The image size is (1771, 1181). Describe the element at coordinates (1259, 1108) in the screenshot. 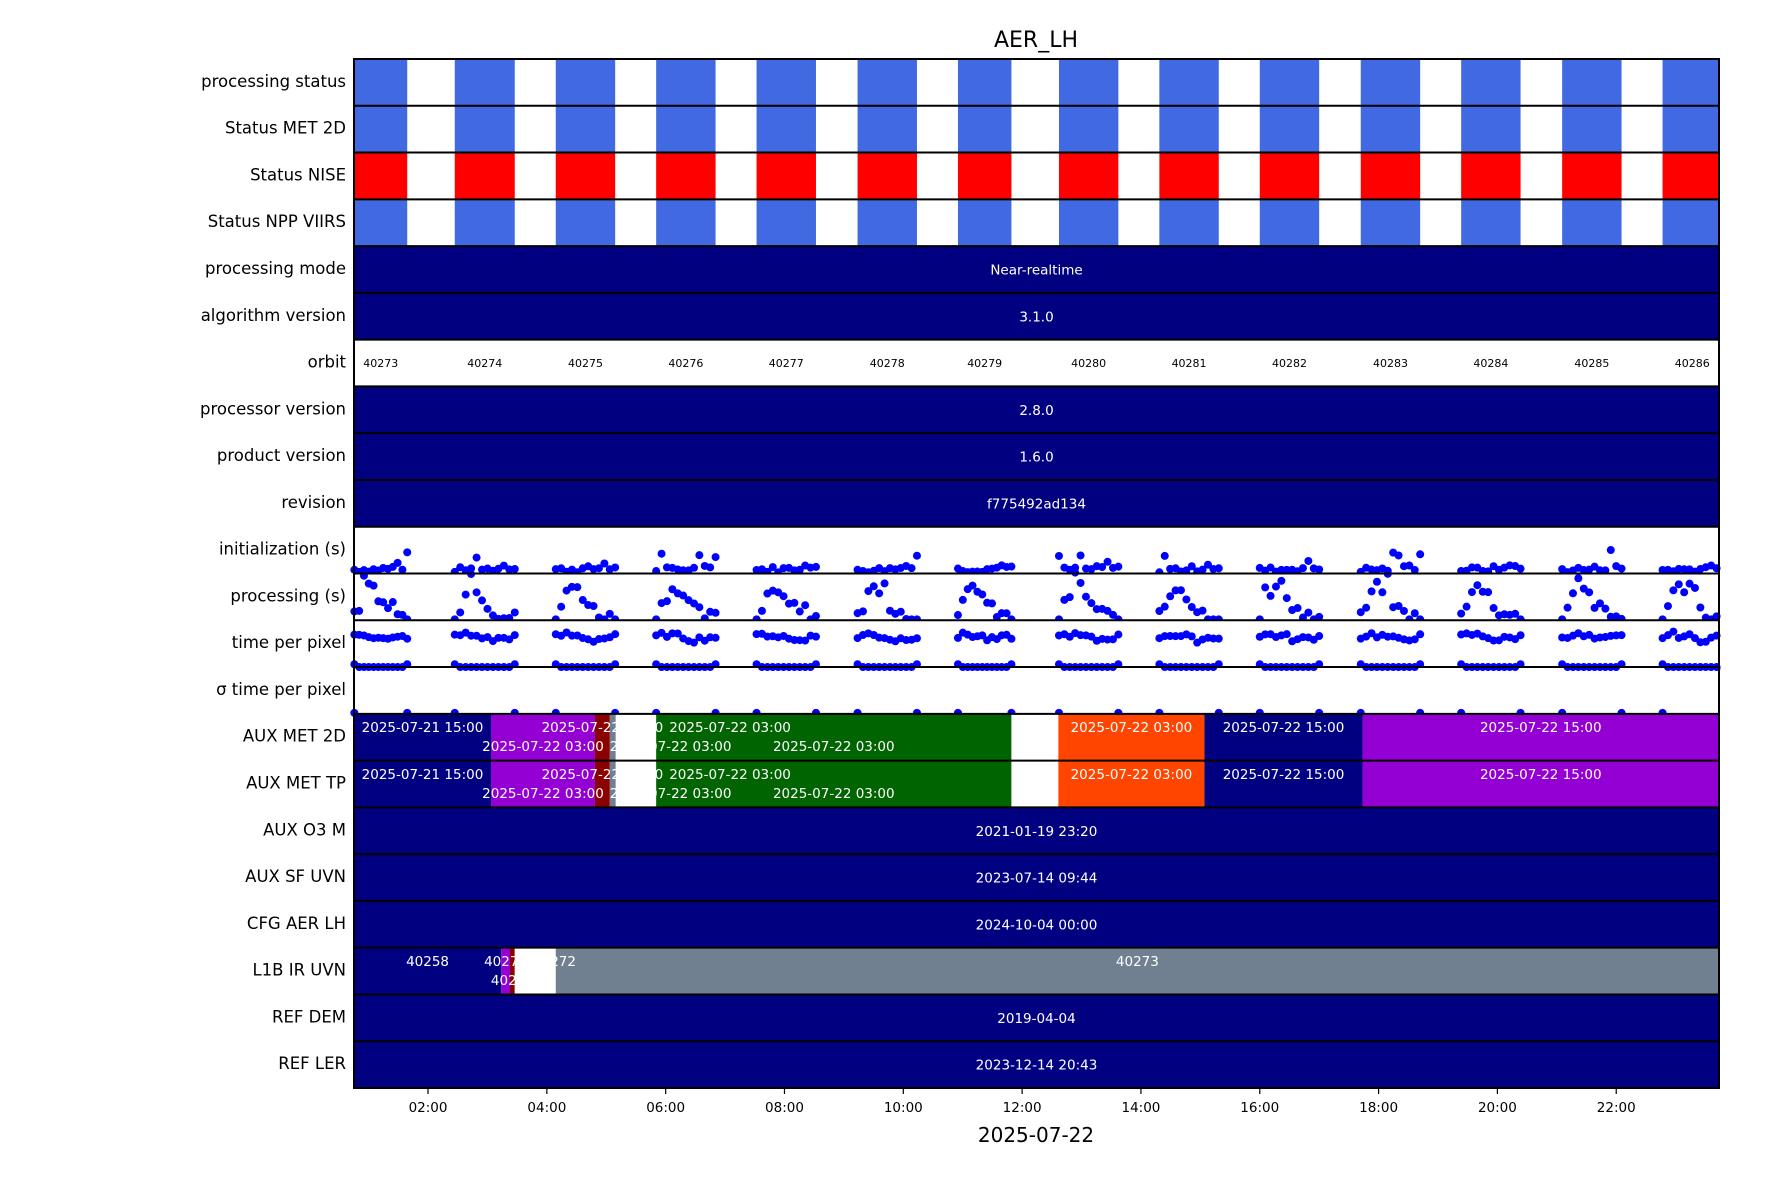

I see `x-tick-label: 16:00` at that location.